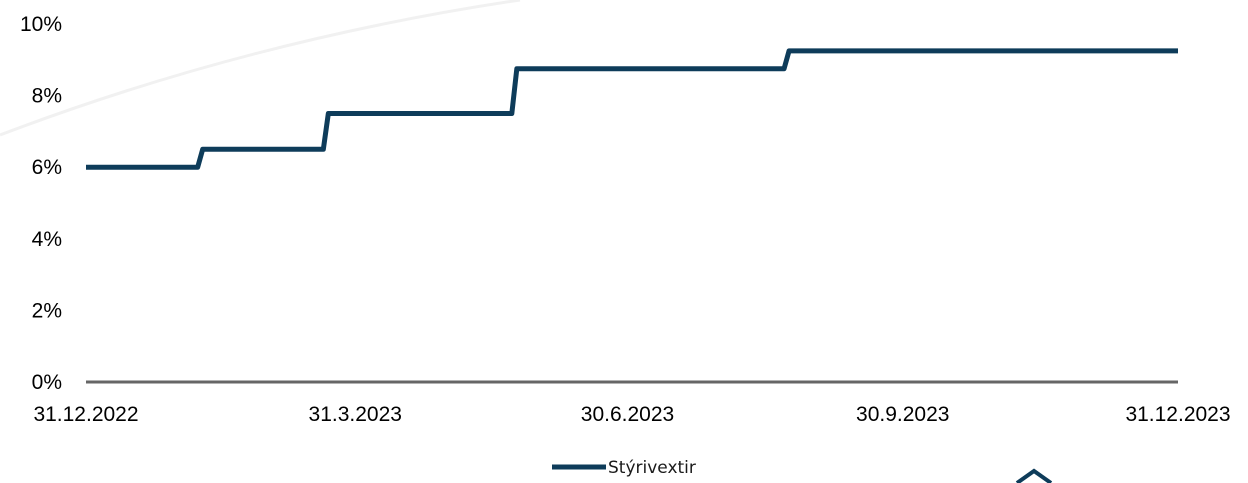  I want to click on y-tick-label: 2%, so click(47, 310).